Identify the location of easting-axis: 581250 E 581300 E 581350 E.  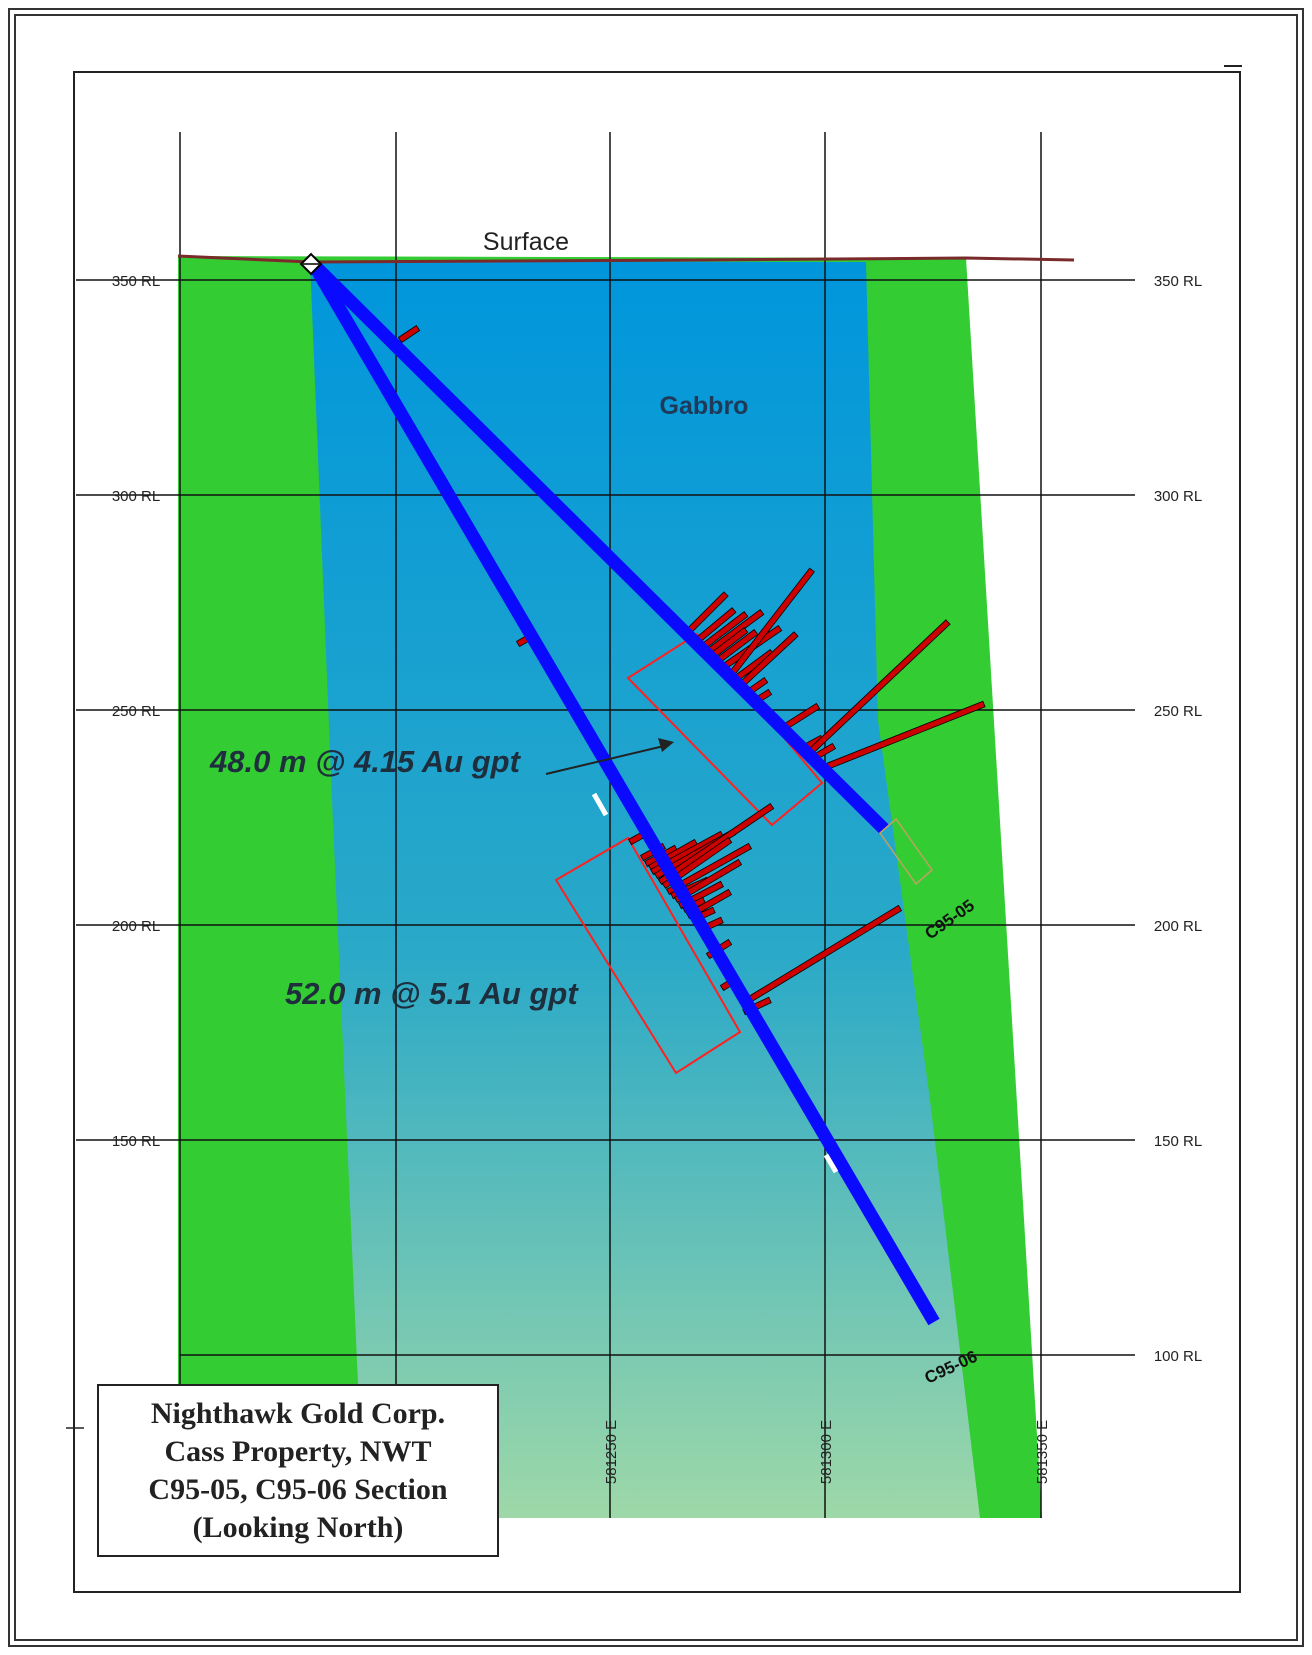
(827, 1452).